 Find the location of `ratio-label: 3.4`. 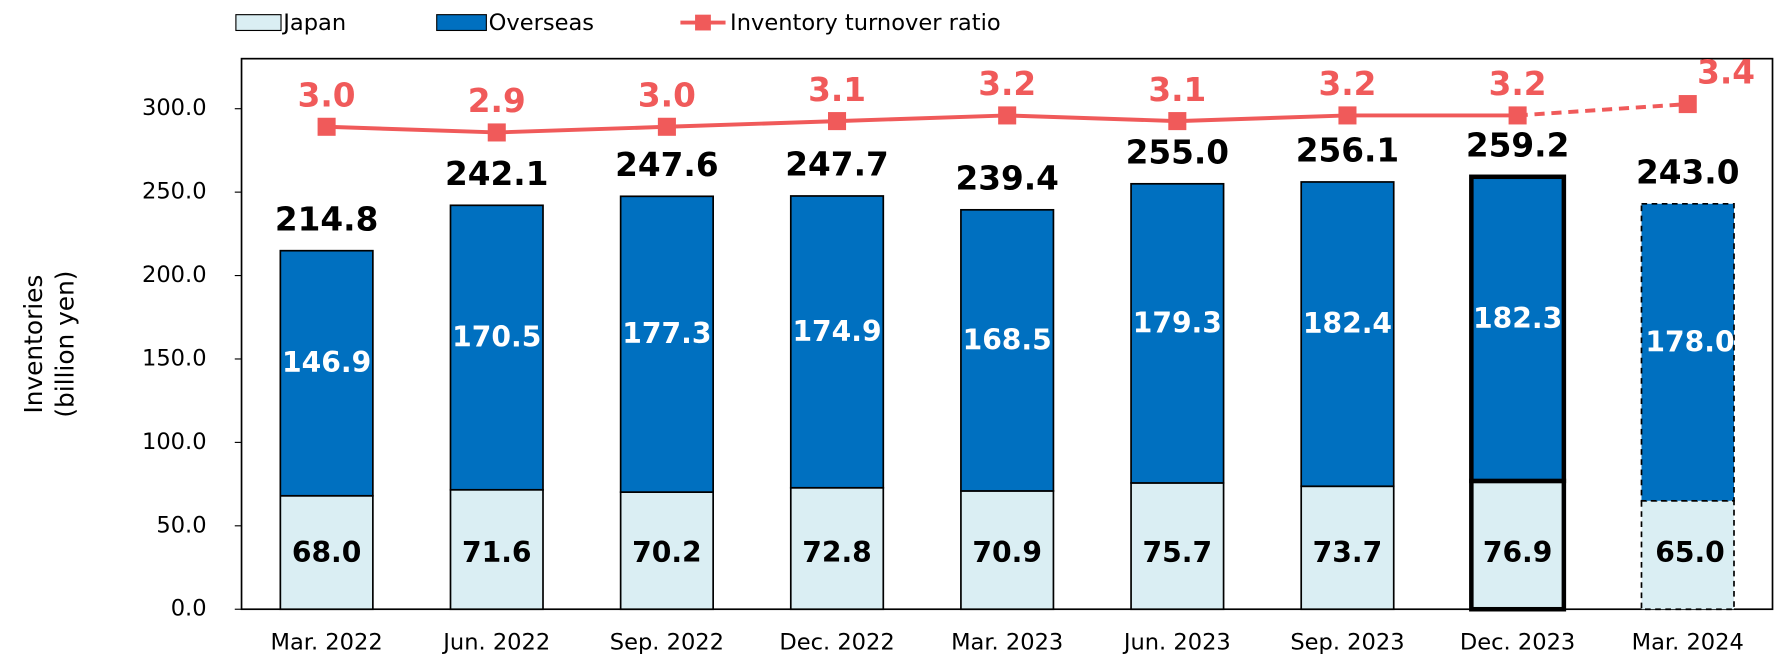

ratio-label: 3.4 is located at coordinates (1726, 73).